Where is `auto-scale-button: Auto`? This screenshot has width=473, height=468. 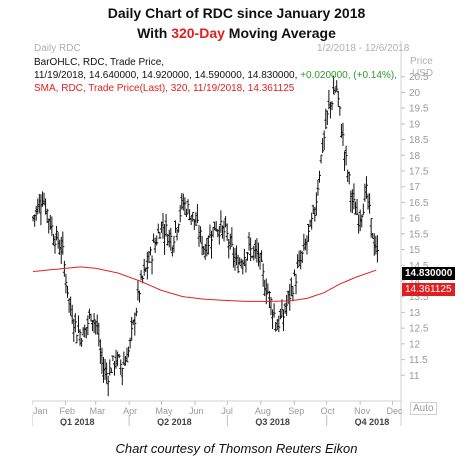 auto-scale-button: Auto is located at coordinates (423, 408).